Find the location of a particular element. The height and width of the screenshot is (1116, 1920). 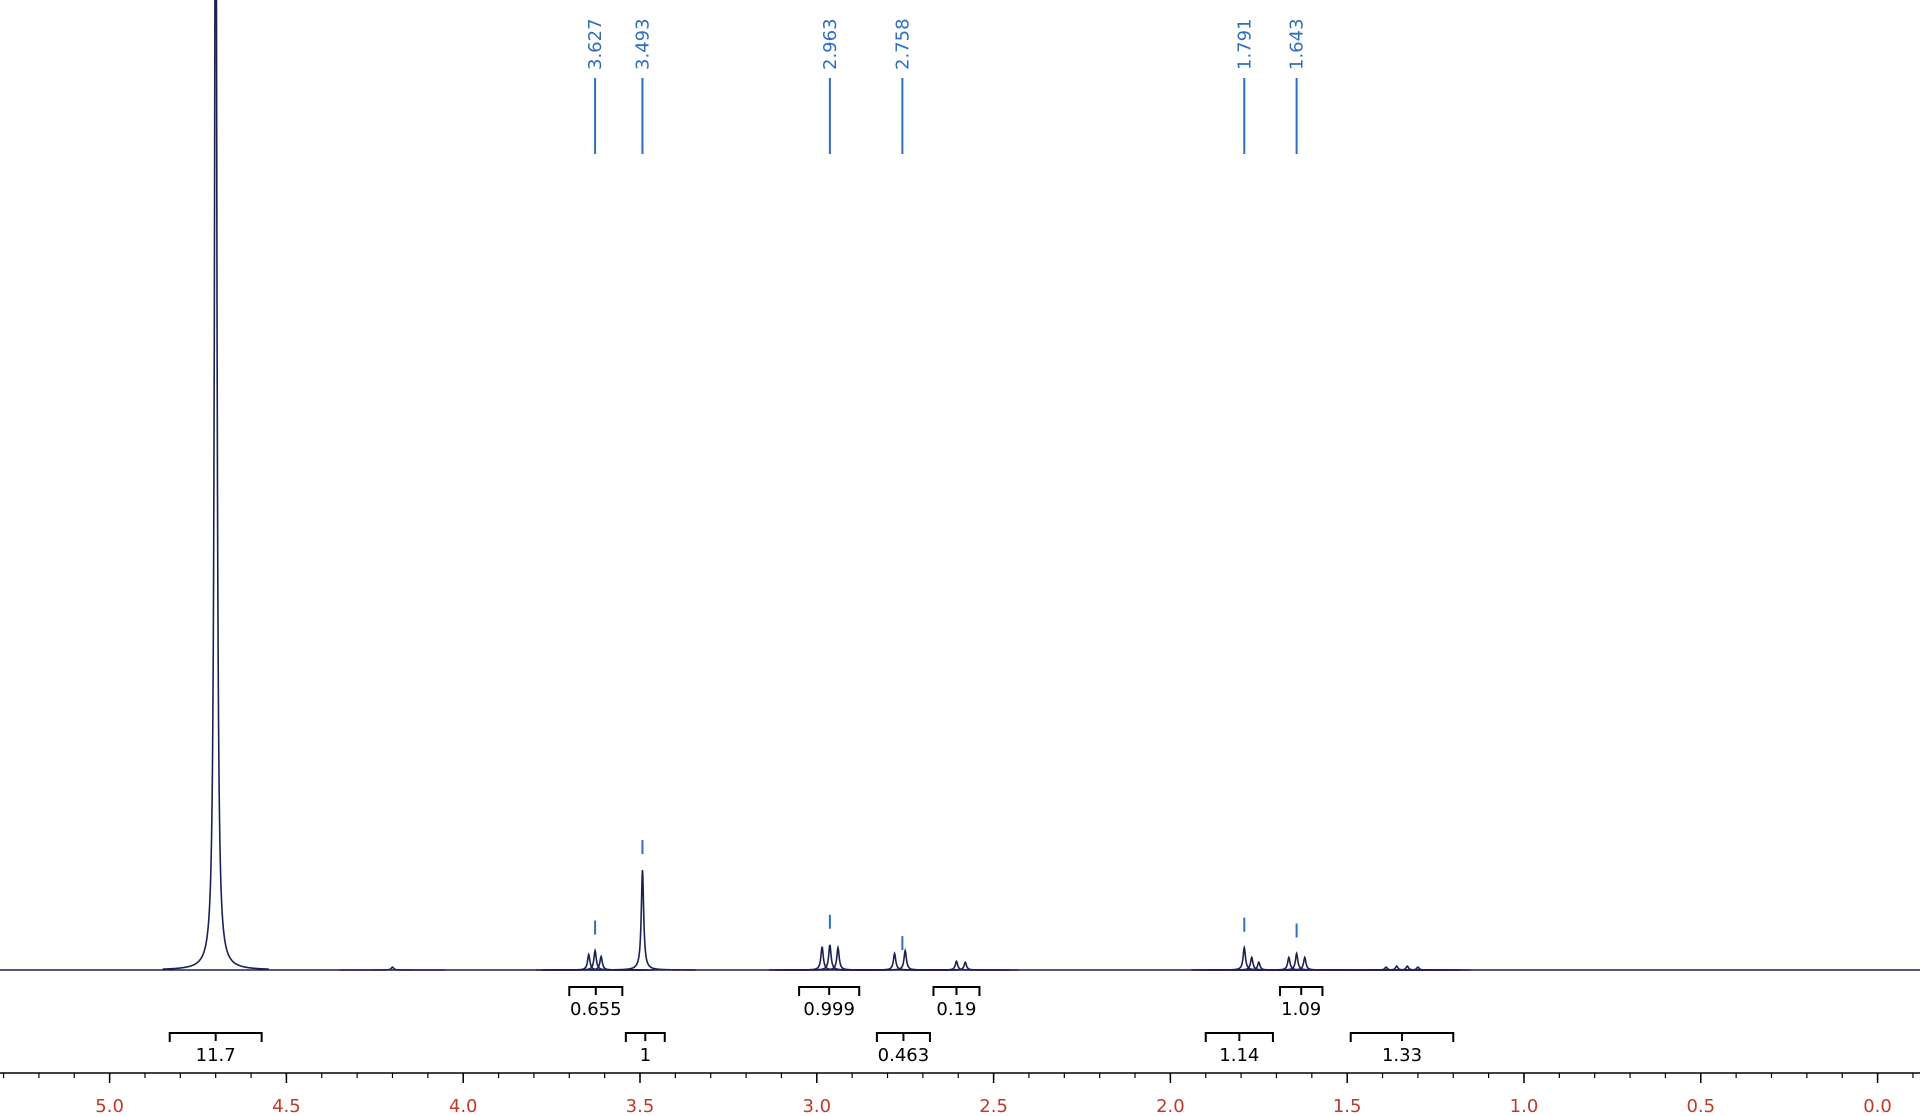

integral-label: 0.463 is located at coordinates (904, 1055).